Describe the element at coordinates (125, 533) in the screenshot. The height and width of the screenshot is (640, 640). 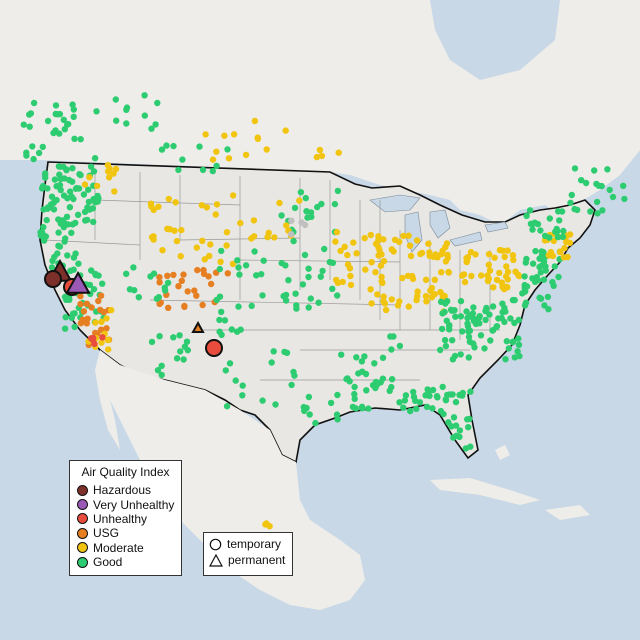
I see `legend-item-usg: USG` at that location.